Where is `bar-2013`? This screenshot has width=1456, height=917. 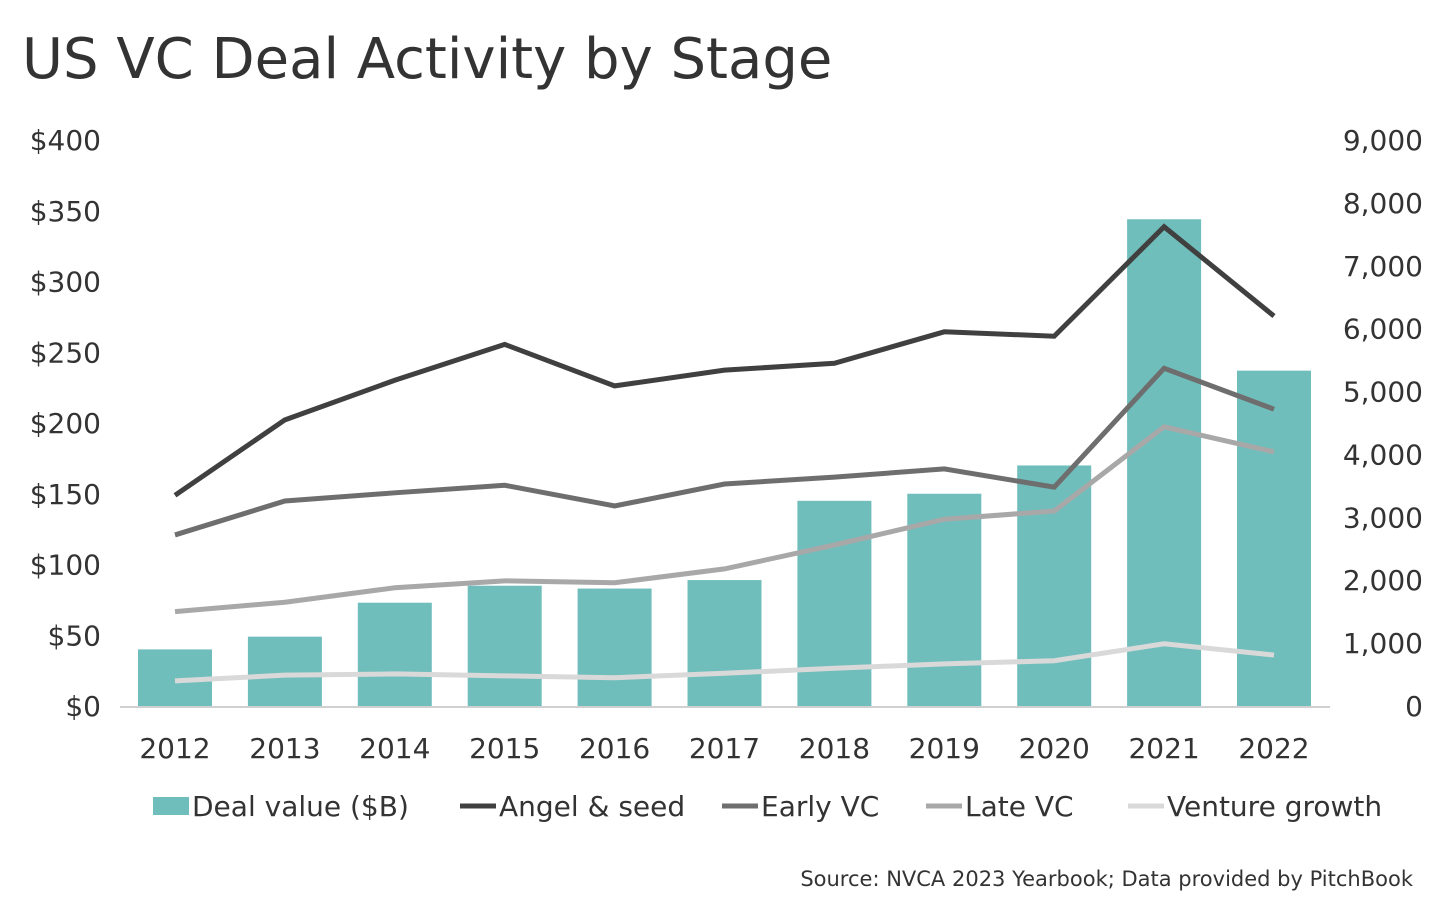
bar-2013 is located at coordinates (284, 671).